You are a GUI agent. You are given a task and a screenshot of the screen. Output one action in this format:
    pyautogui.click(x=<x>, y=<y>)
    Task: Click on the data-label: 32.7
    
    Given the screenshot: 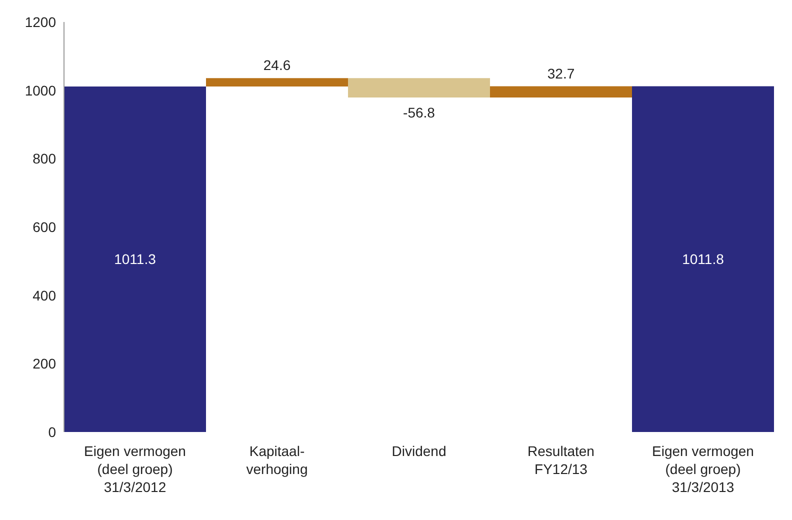 What is the action you would take?
    pyautogui.click(x=561, y=73)
    